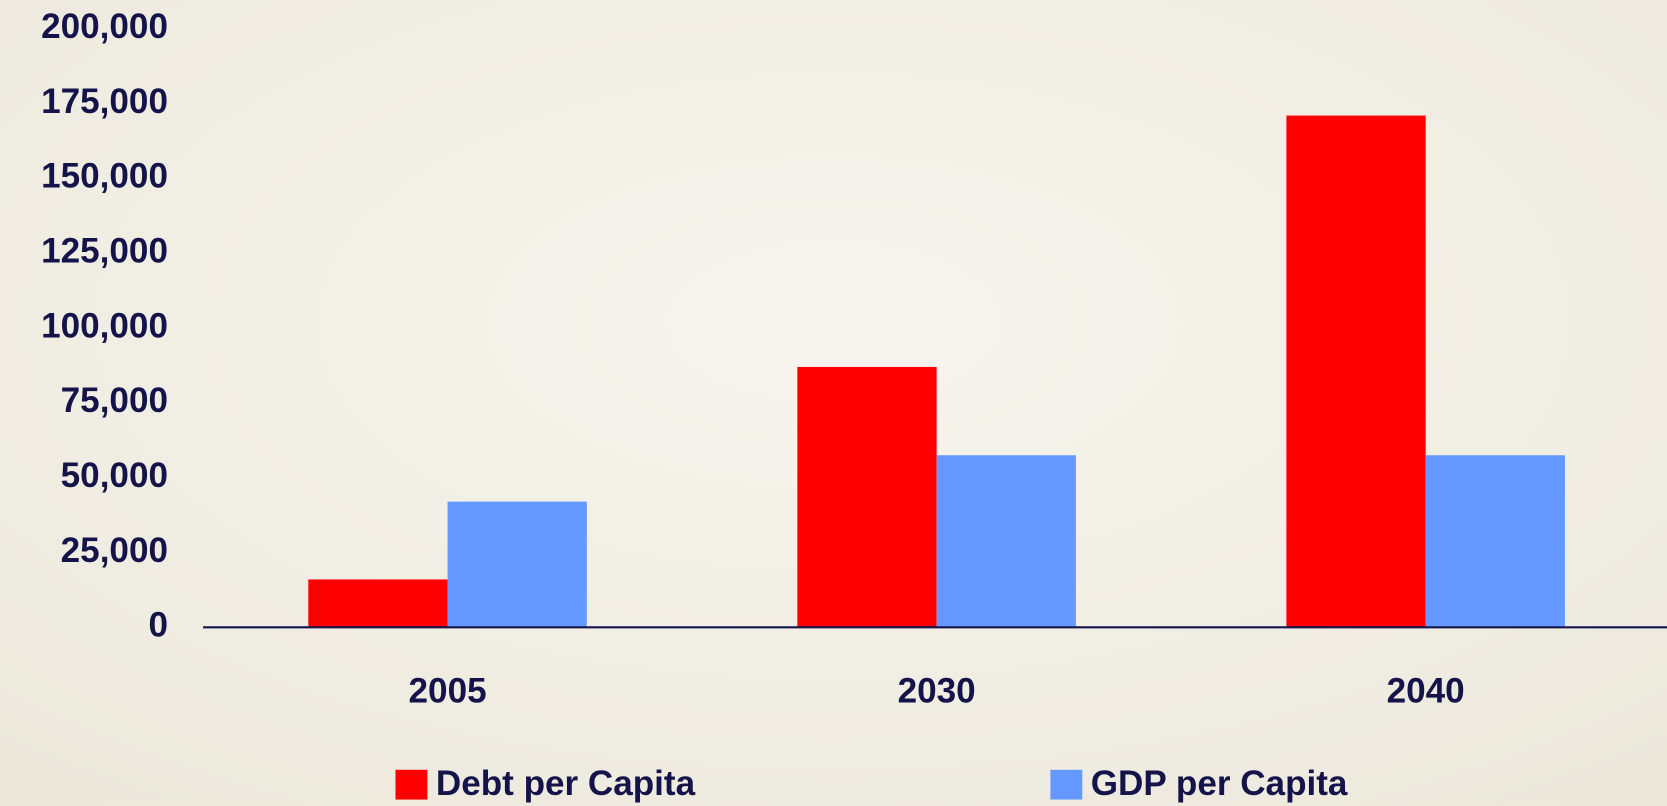 This screenshot has width=1667, height=806. Describe the element at coordinates (566, 783) in the screenshot. I see `legend-label: Debt per Capita` at that location.